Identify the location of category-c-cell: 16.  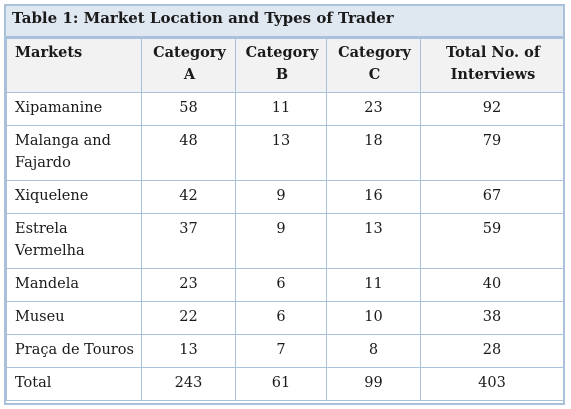
(373, 197).